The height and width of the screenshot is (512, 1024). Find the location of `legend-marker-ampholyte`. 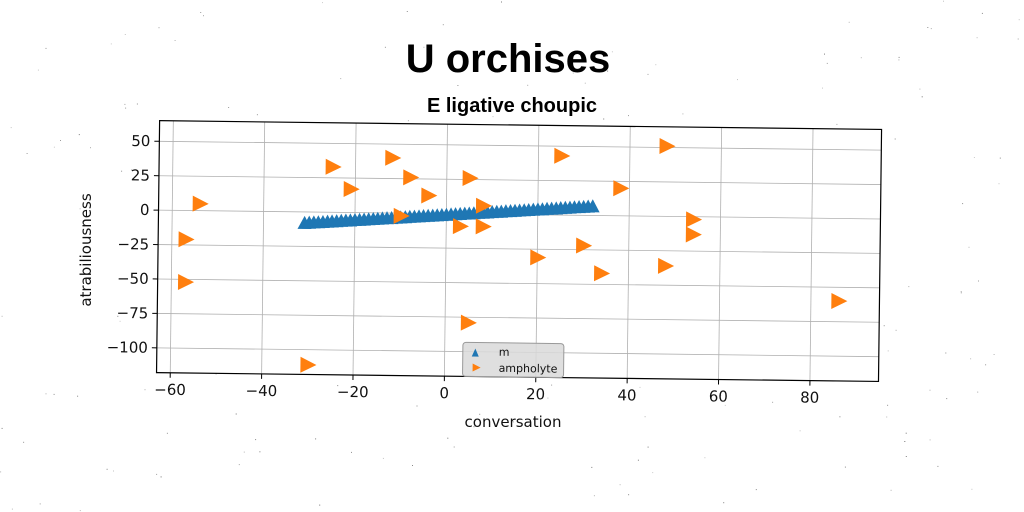

legend-marker-ampholyte is located at coordinates (476, 367).